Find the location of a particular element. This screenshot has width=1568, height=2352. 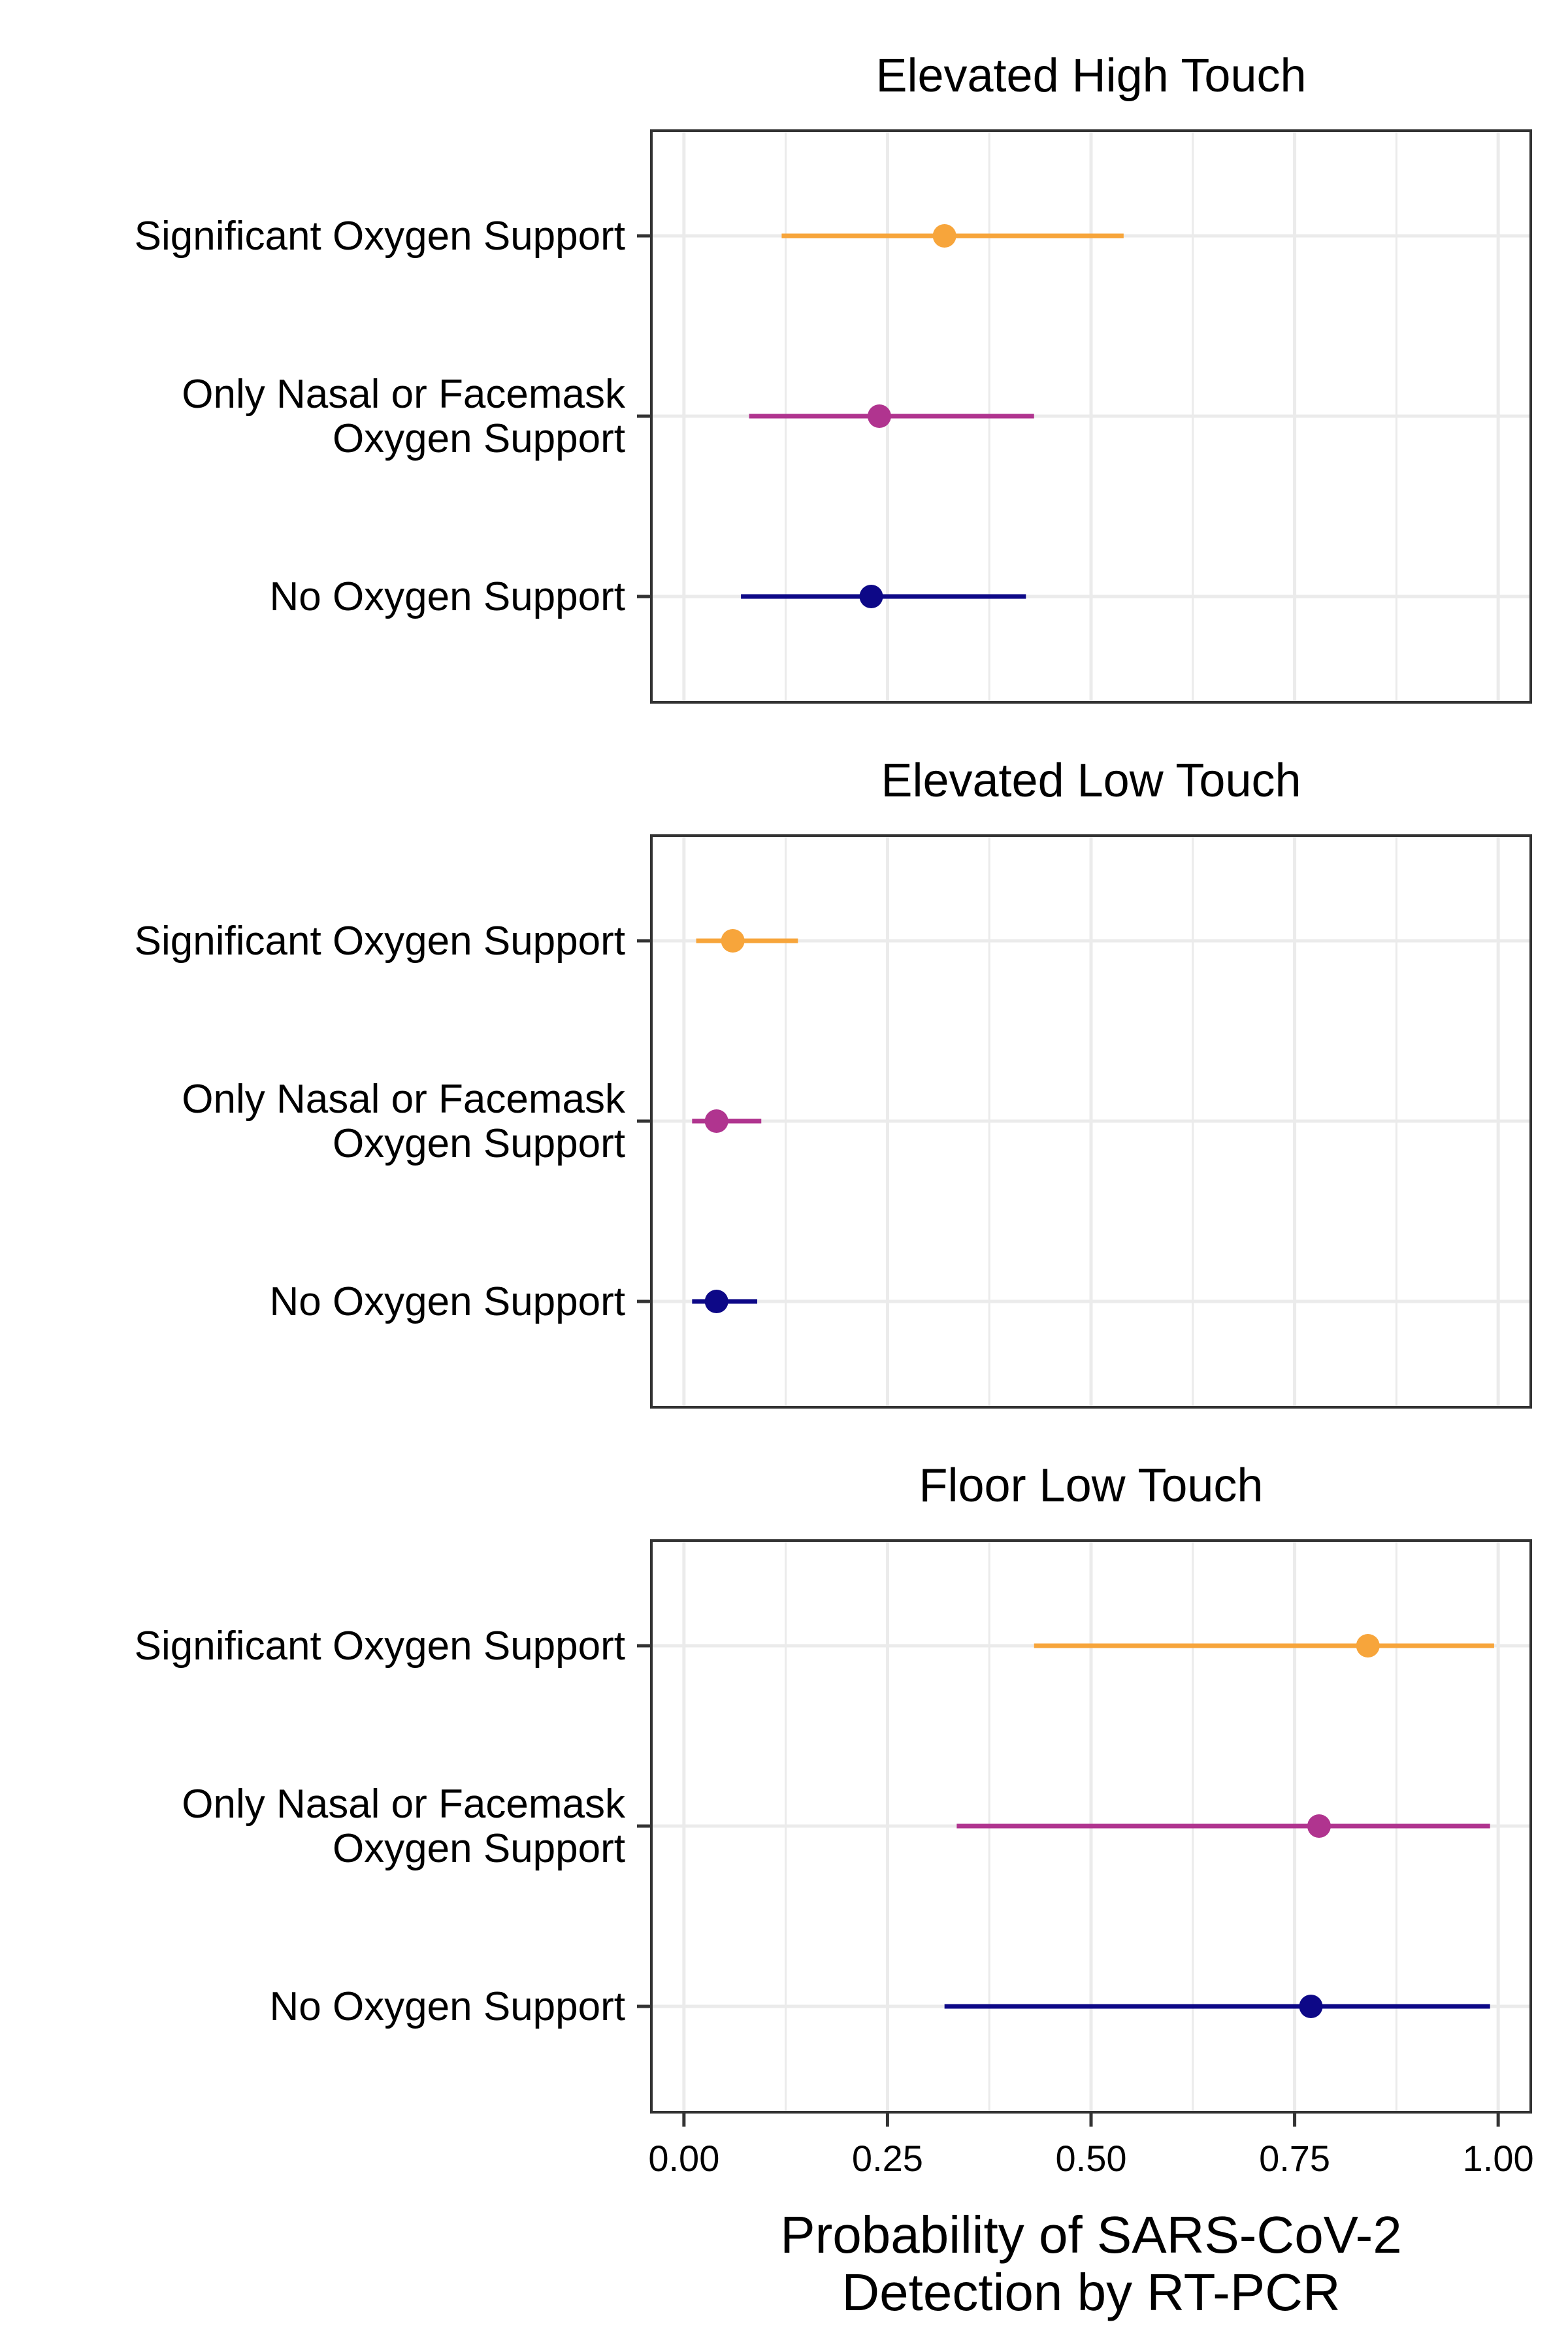

panel-title: Elevated Low Touch is located at coordinates (1091, 781).